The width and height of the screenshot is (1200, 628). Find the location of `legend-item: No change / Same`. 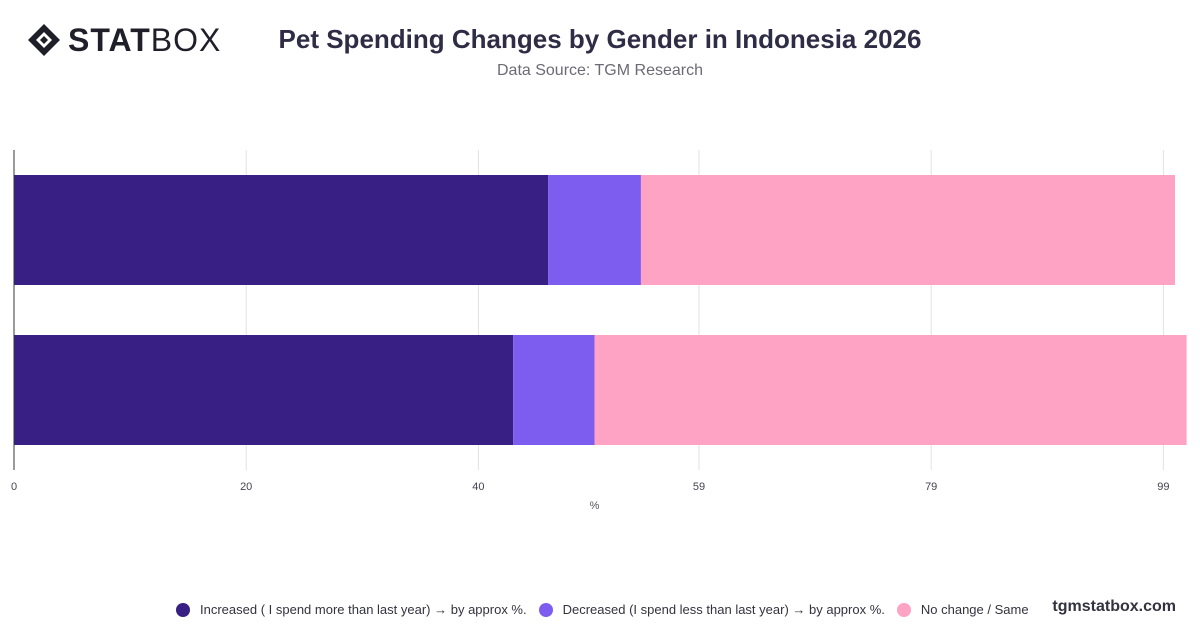

legend-item: No change / Same is located at coordinates (962, 609).